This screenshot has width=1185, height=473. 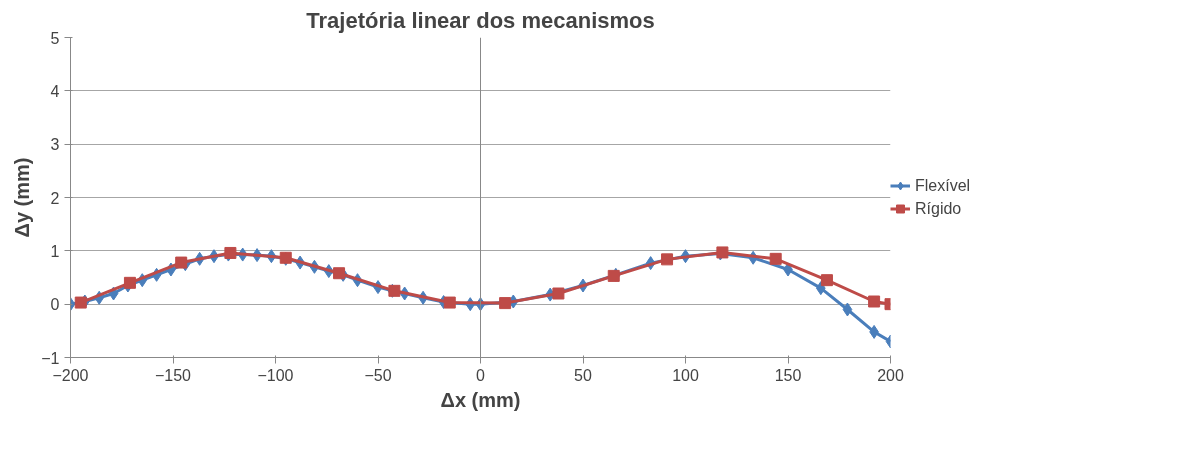 What do you see at coordinates (173, 375) in the screenshot?
I see `x-tick-label: −150` at bounding box center [173, 375].